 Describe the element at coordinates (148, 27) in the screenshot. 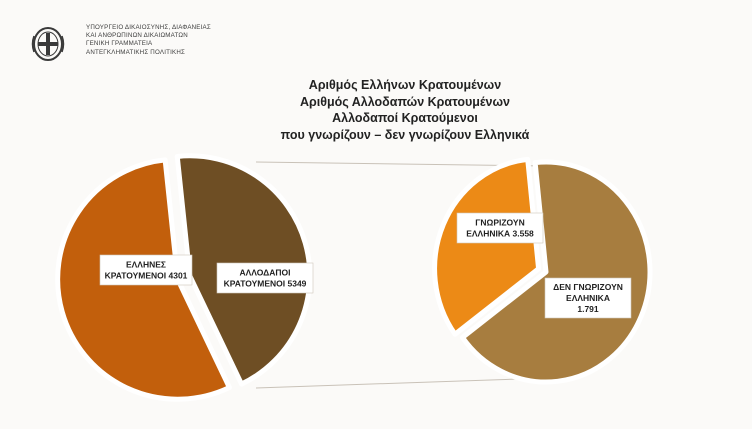

I see `ministry-line: ΥΠΟΥΡΓΕΙΟ ΔΙΚΑΙΟΣΥΝΗΣ, ΔΙΑΦΑΝΕΙΑΣ` at that location.